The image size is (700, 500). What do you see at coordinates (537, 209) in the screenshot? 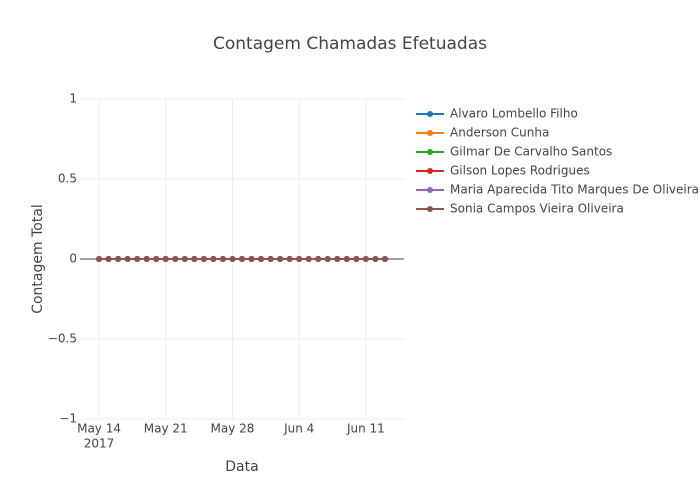
I see `legend-label: Sonia Campos Vieira Oliveira` at bounding box center [537, 209].